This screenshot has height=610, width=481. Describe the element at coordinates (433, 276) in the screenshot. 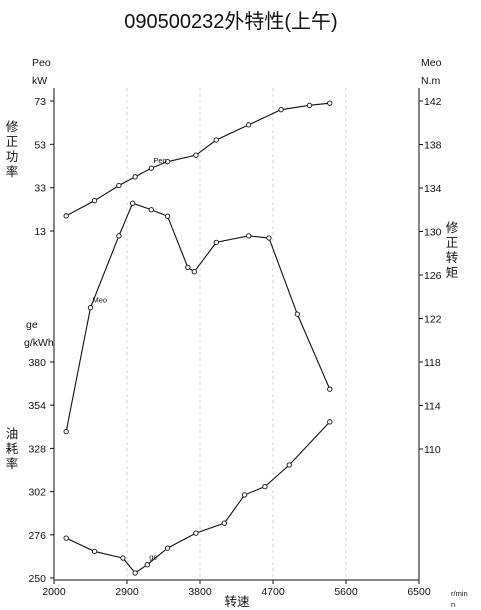

I see `meo-tick-label: 126` at that location.